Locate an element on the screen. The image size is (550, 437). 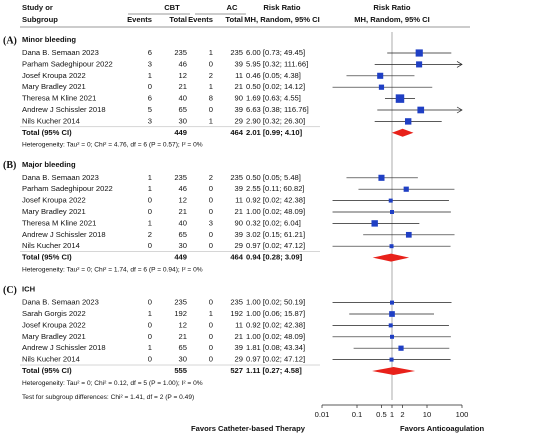
risk-ratio-label: 0.50 [0.05; 5.48] is located at coordinates (273, 177).